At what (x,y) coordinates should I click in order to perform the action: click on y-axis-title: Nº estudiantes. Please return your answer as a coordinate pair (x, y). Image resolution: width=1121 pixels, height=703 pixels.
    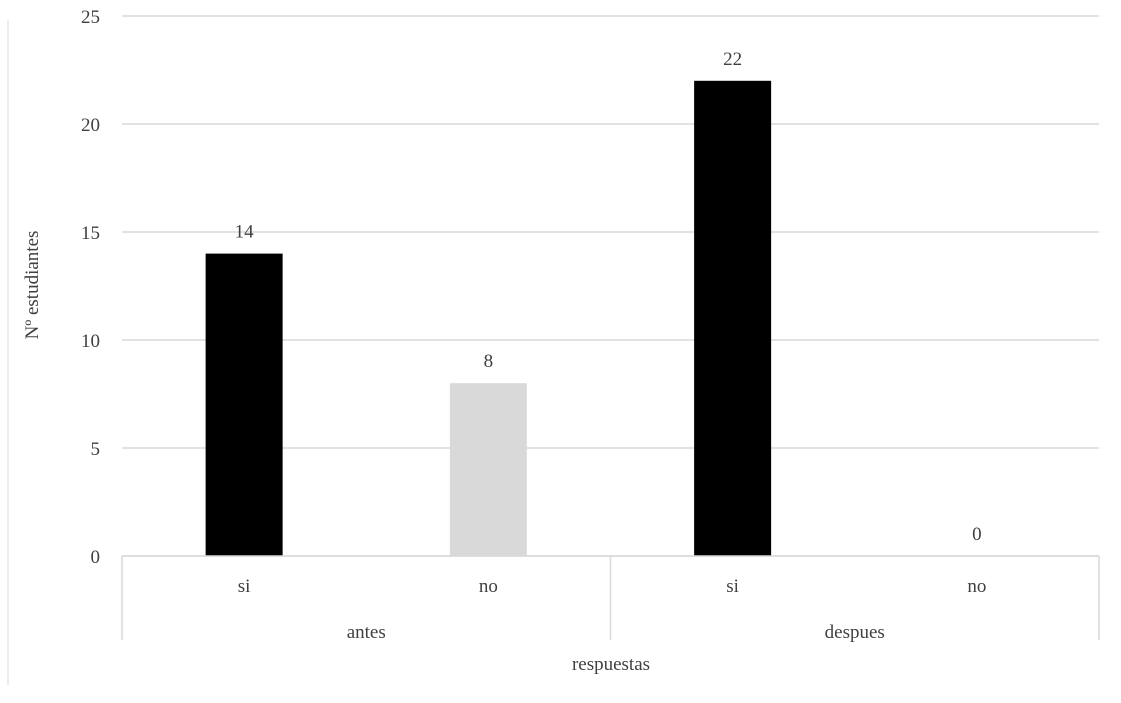
    Looking at the image, I should click on (32, 285).